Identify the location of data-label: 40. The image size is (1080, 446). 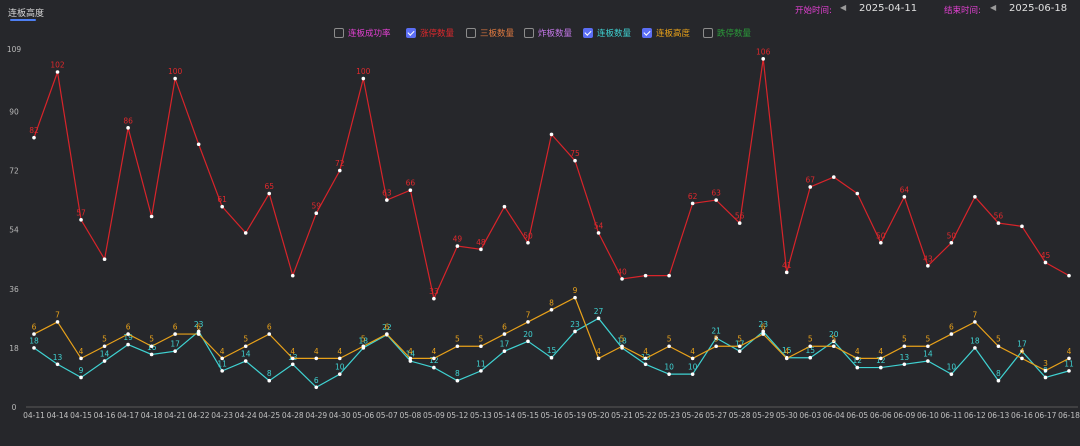
(622, 271).